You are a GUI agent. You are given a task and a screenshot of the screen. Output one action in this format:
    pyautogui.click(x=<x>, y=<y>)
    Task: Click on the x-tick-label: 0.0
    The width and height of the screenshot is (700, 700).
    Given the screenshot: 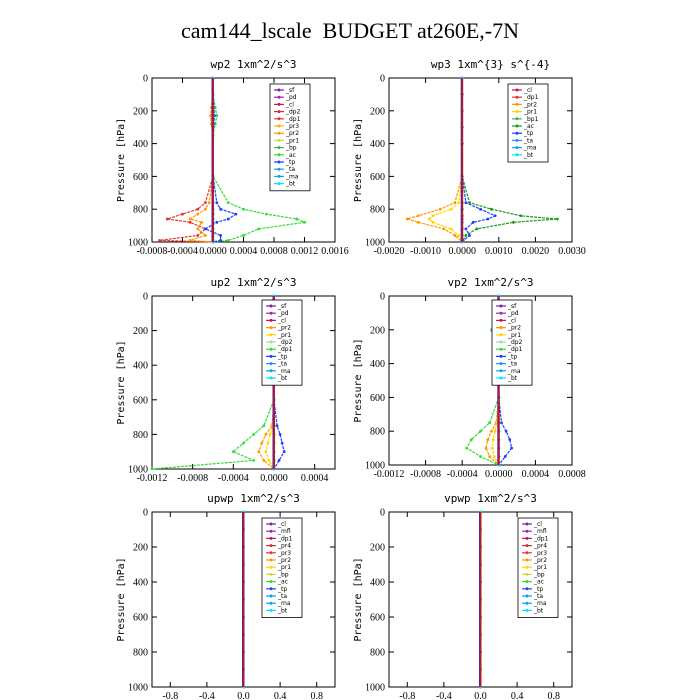 What is the action you would take?
    pyautogui.click(x=243, y=695)
    